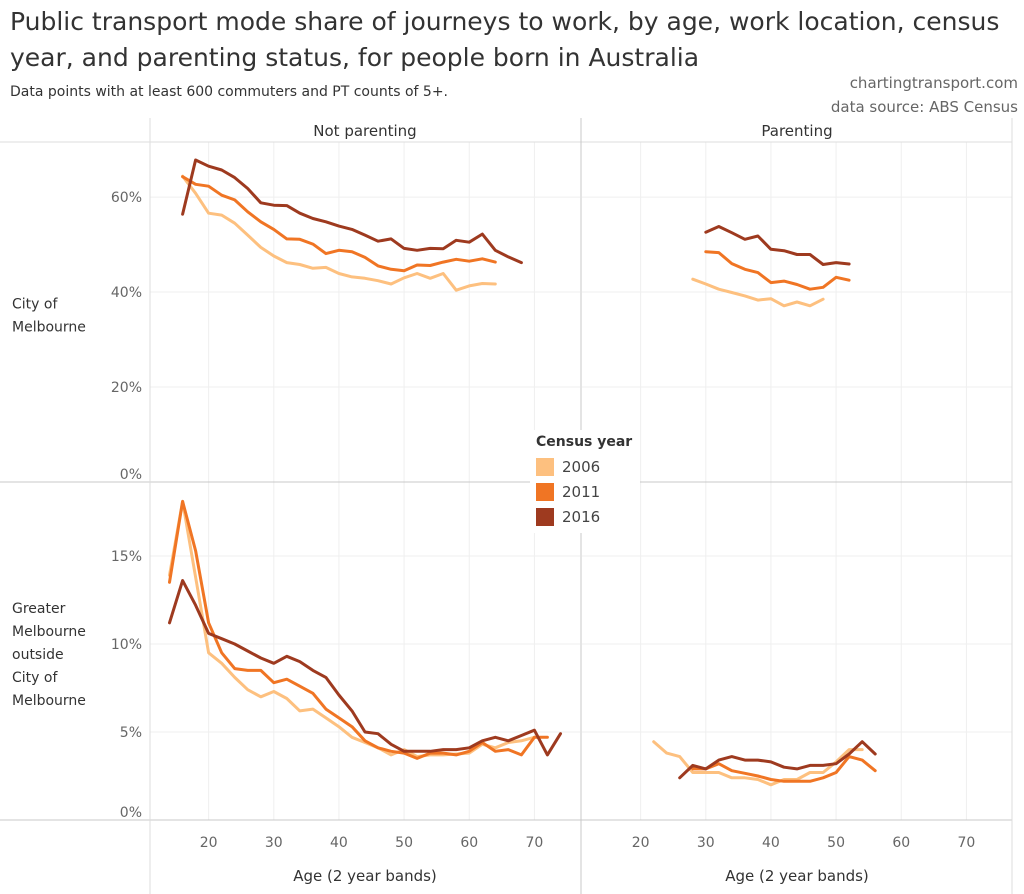 The image size is (1024, 894). Describe the element at coordinates (126, 198) in the screenshot. I see `y-tick-label: 60%` at that location.